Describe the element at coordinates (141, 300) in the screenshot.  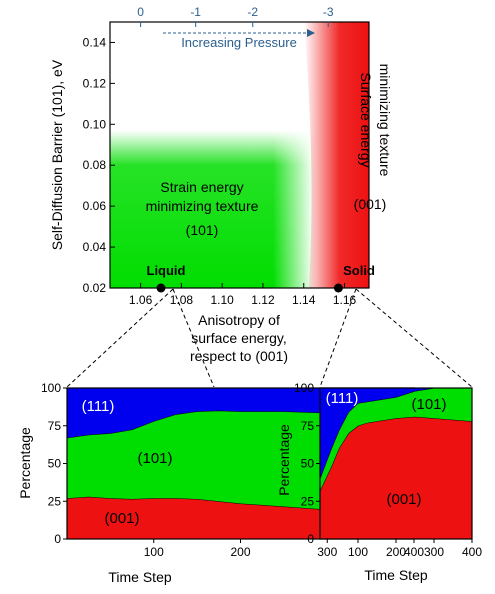
I see `x-tick-label: 1.06` at that location.